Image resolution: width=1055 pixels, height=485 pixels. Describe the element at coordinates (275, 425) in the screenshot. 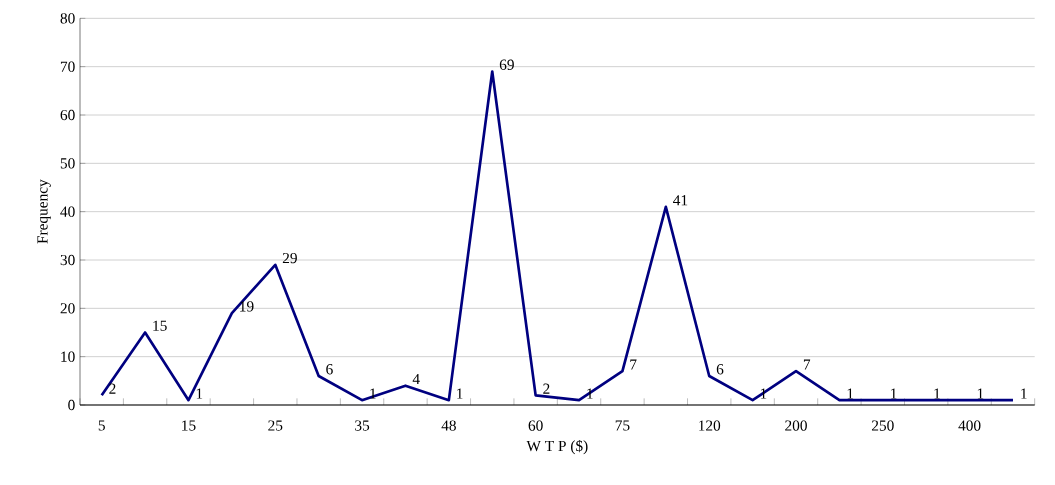

I see `x-tick-label: 25` at that location.